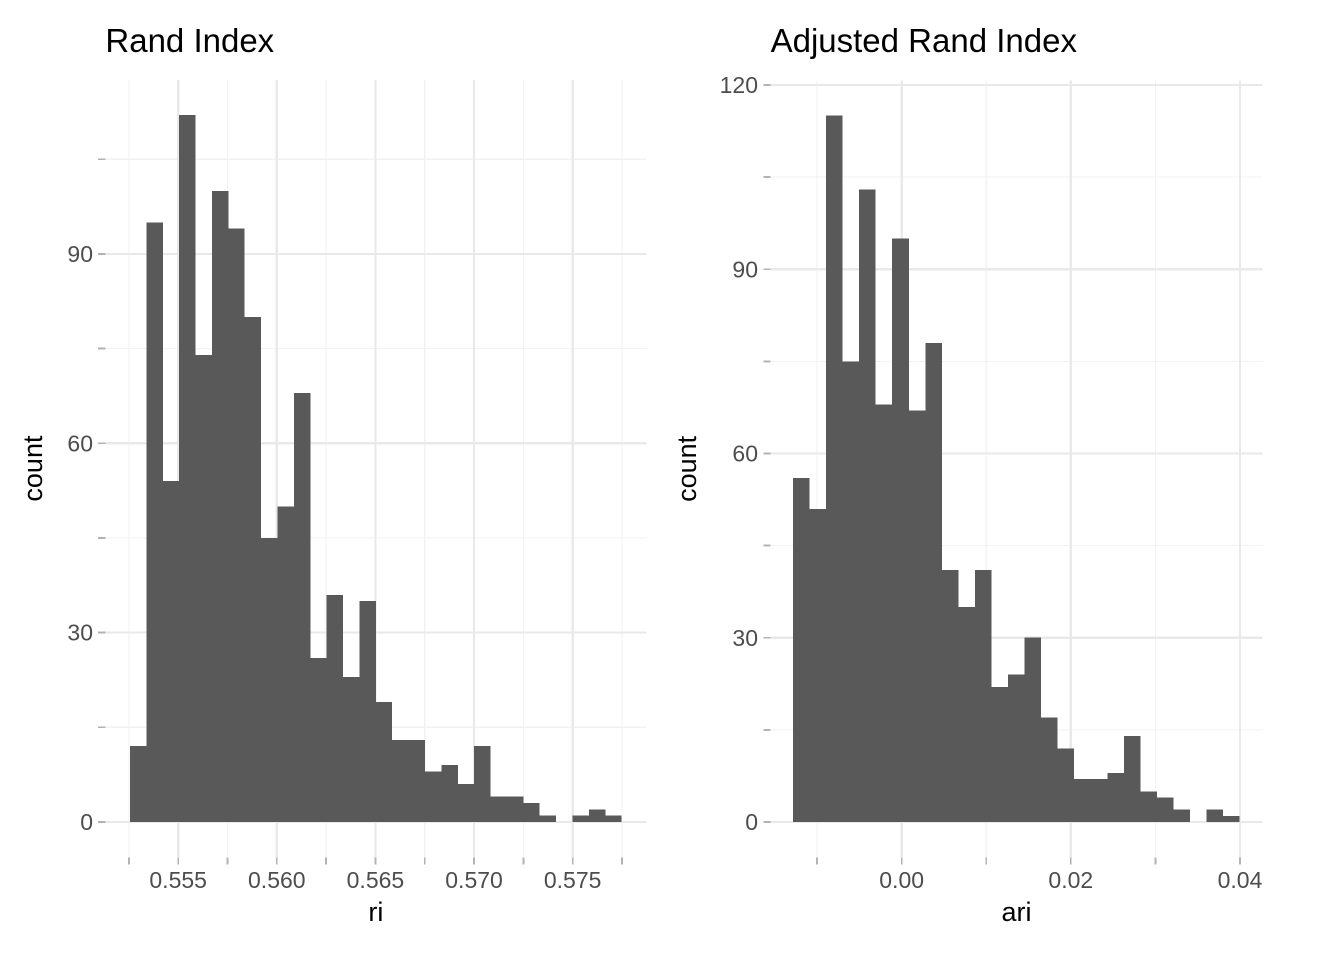 This screenshot has width=1344, height=960. I want to click on x-tick-label: 0.00, so click(901, 880).